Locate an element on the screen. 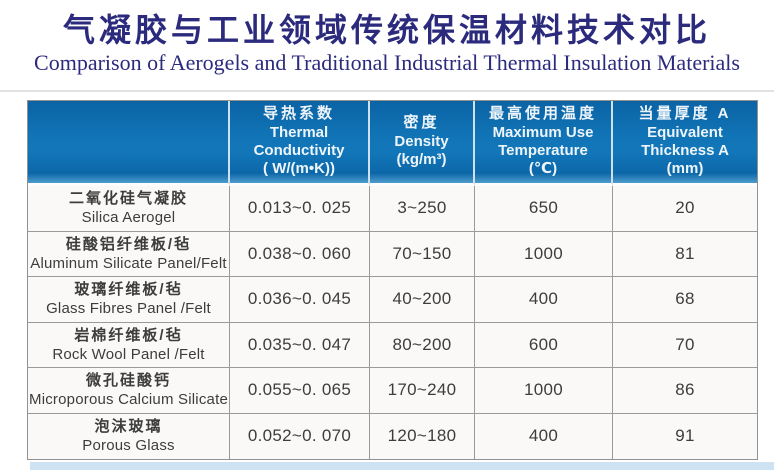 The height and width of the screenshot is (470, 774). header-label-unit: ( W/(m•K)) is located at coordinates (299, 168).